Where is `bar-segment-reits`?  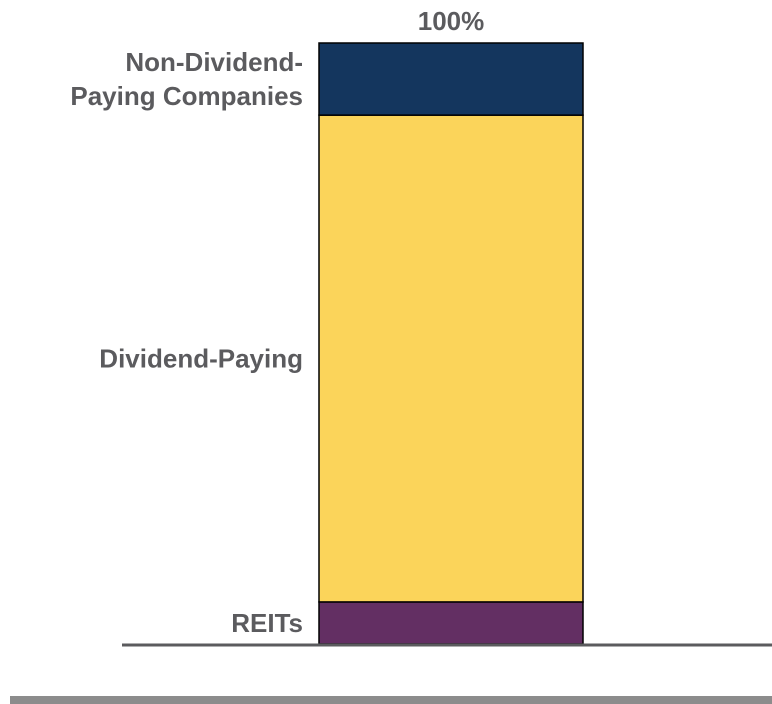
bar-segment-reits is located at coordinates (451, 623).